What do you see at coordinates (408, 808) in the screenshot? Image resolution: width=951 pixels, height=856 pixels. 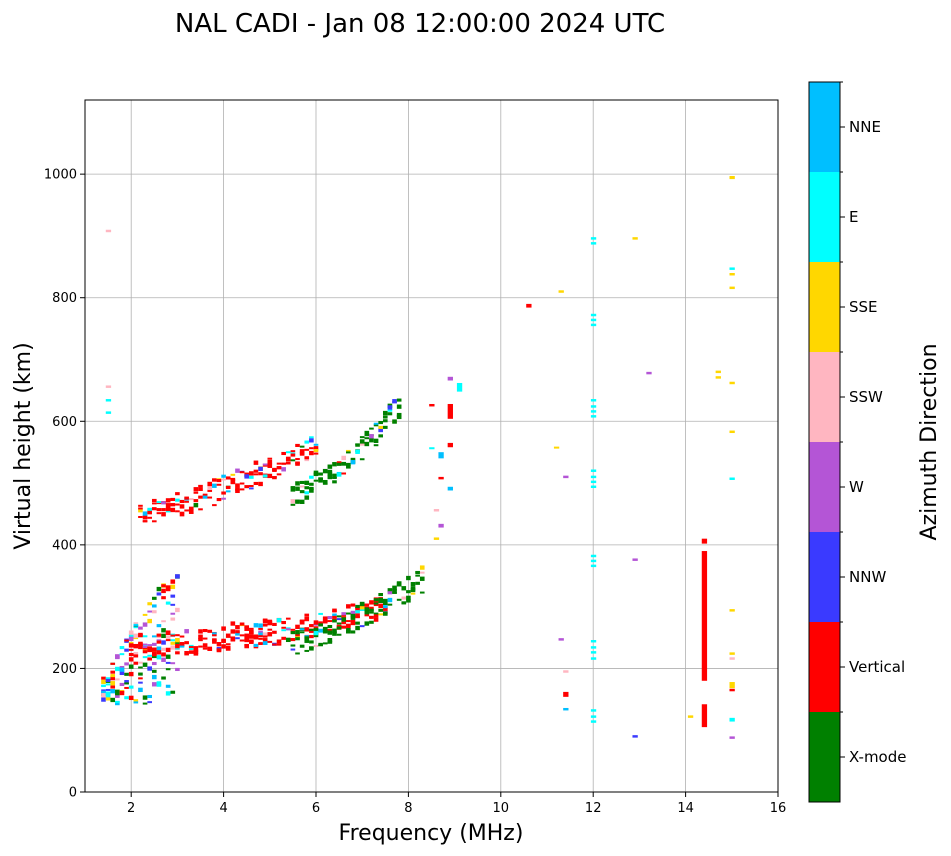 I see `x-tick-label: 8` at bounding box center [408, 808].